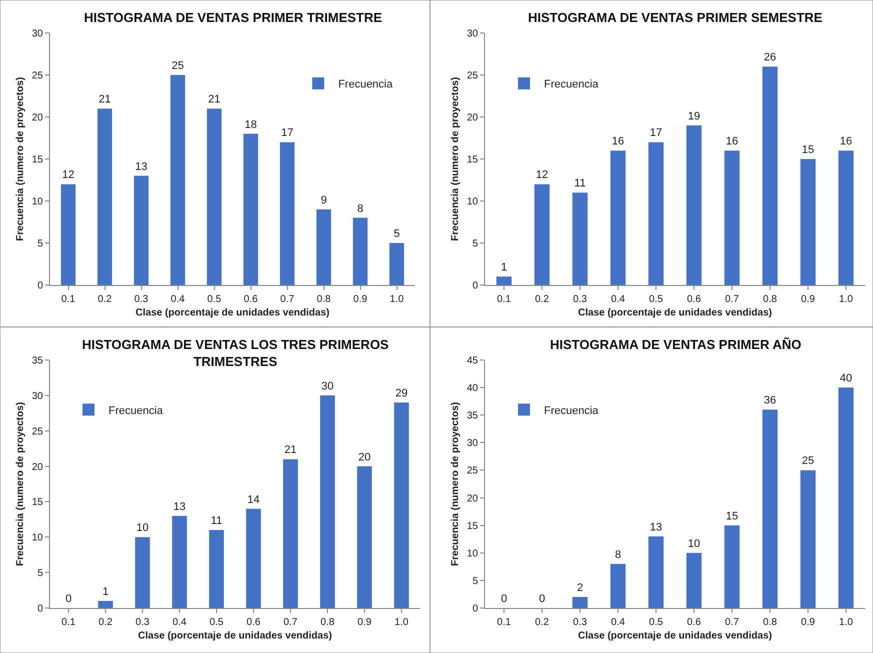  I want to click on data-label: 17, so click(287, 133).